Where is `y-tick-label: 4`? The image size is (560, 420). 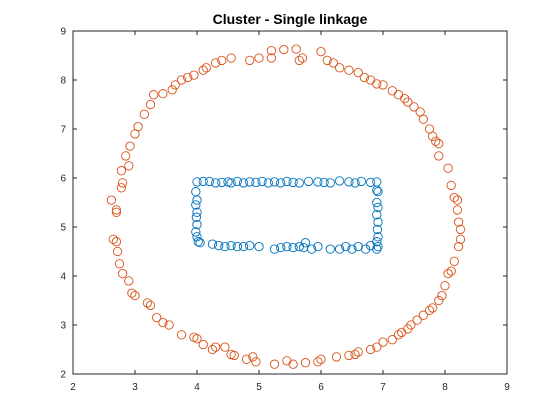
y-tick-label: 4 is located at coordinates (63, 277).